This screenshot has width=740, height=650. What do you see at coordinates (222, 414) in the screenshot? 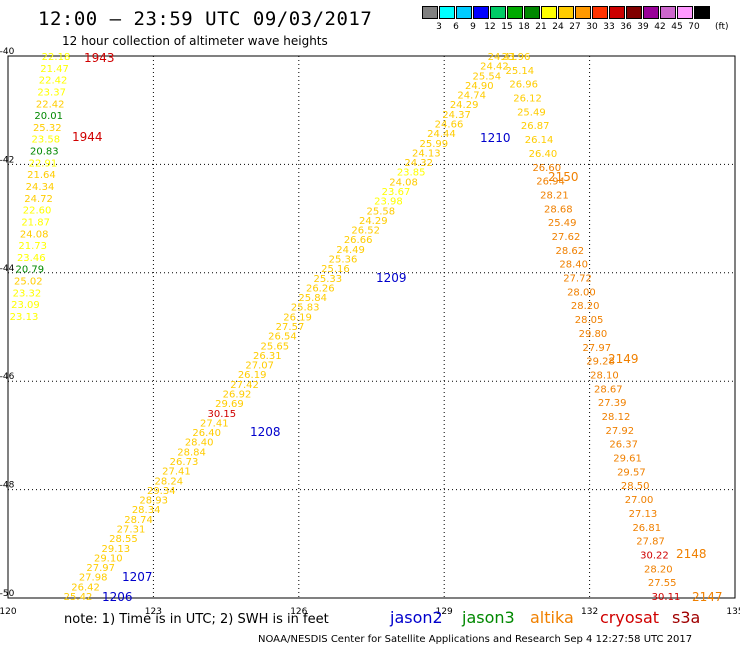
I see `swh-value-label: 30.15` at bounding box center [222, 414].